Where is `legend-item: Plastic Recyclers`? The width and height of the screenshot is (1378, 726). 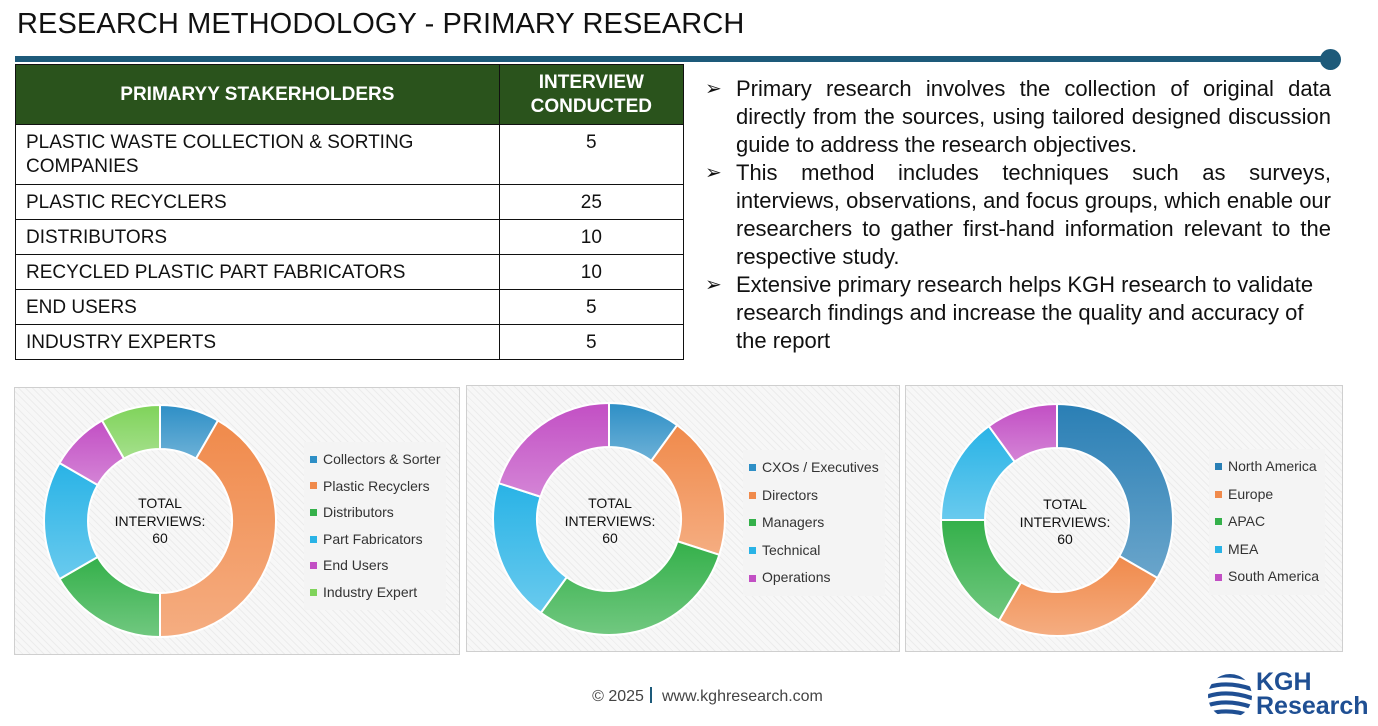 legend-item: Plastic Recyclers is located at coordinates (375, 486).